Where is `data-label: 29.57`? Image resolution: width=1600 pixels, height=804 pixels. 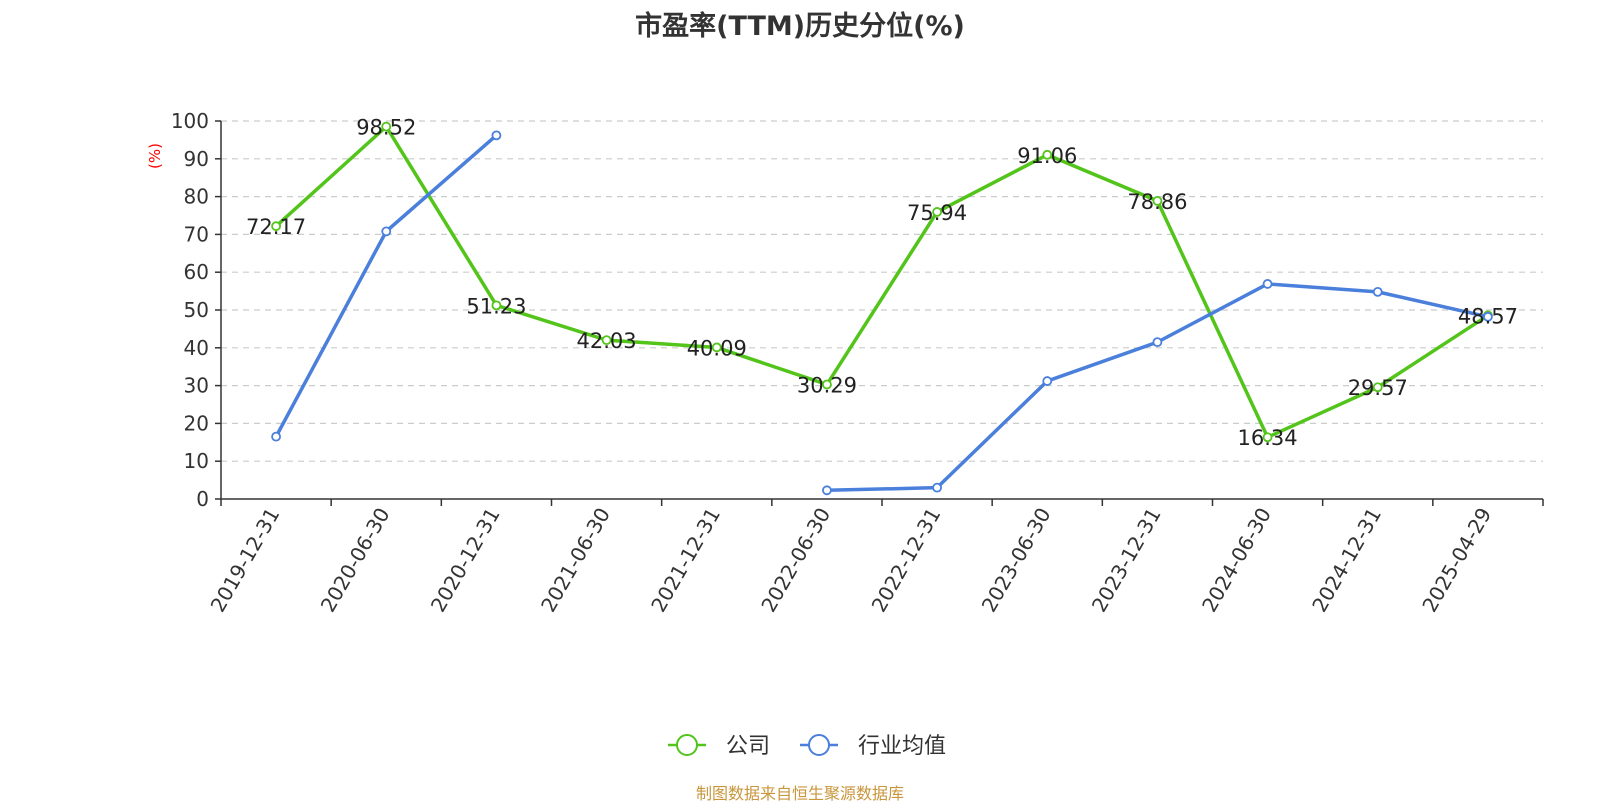
data-label: 29.57 is located at coordinates (1378, 388).